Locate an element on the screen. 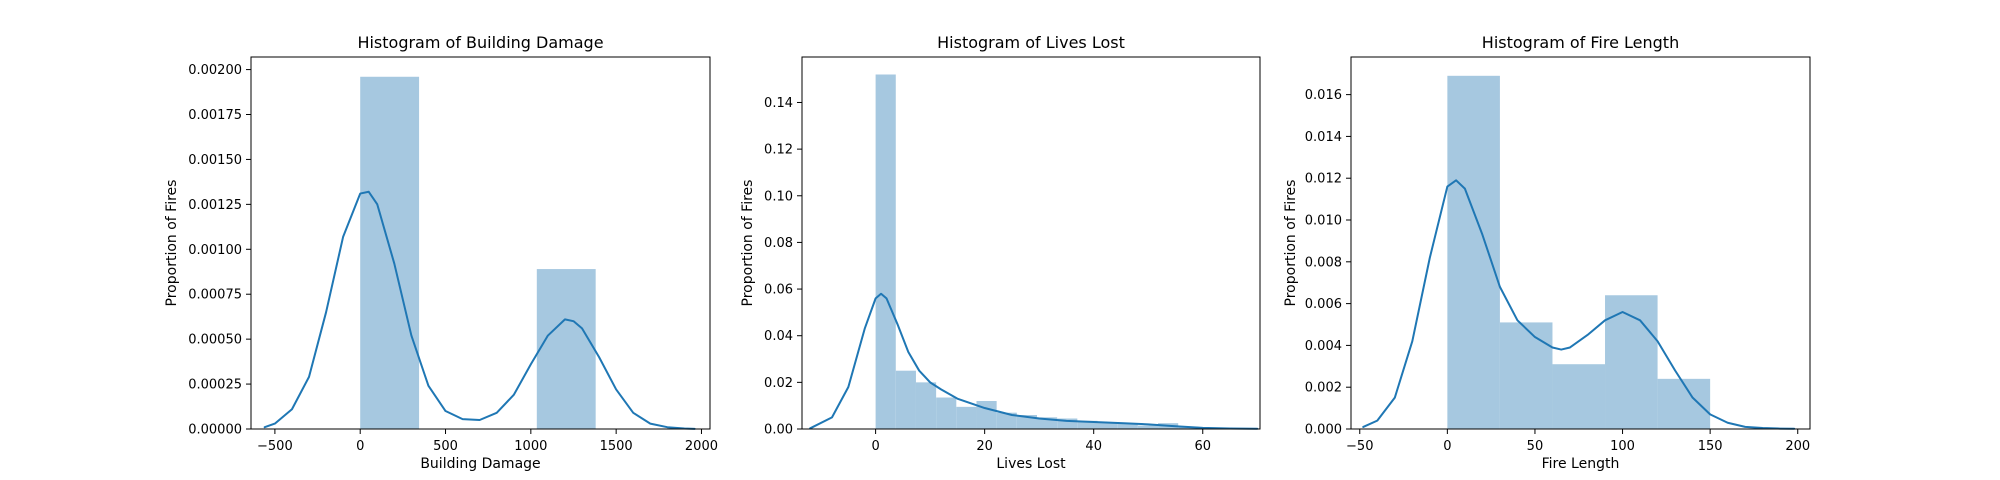 Image resolution: width=2000 pixels, height=480 pixels. x-tick-label: 500 is located at coordinates (445, 446).